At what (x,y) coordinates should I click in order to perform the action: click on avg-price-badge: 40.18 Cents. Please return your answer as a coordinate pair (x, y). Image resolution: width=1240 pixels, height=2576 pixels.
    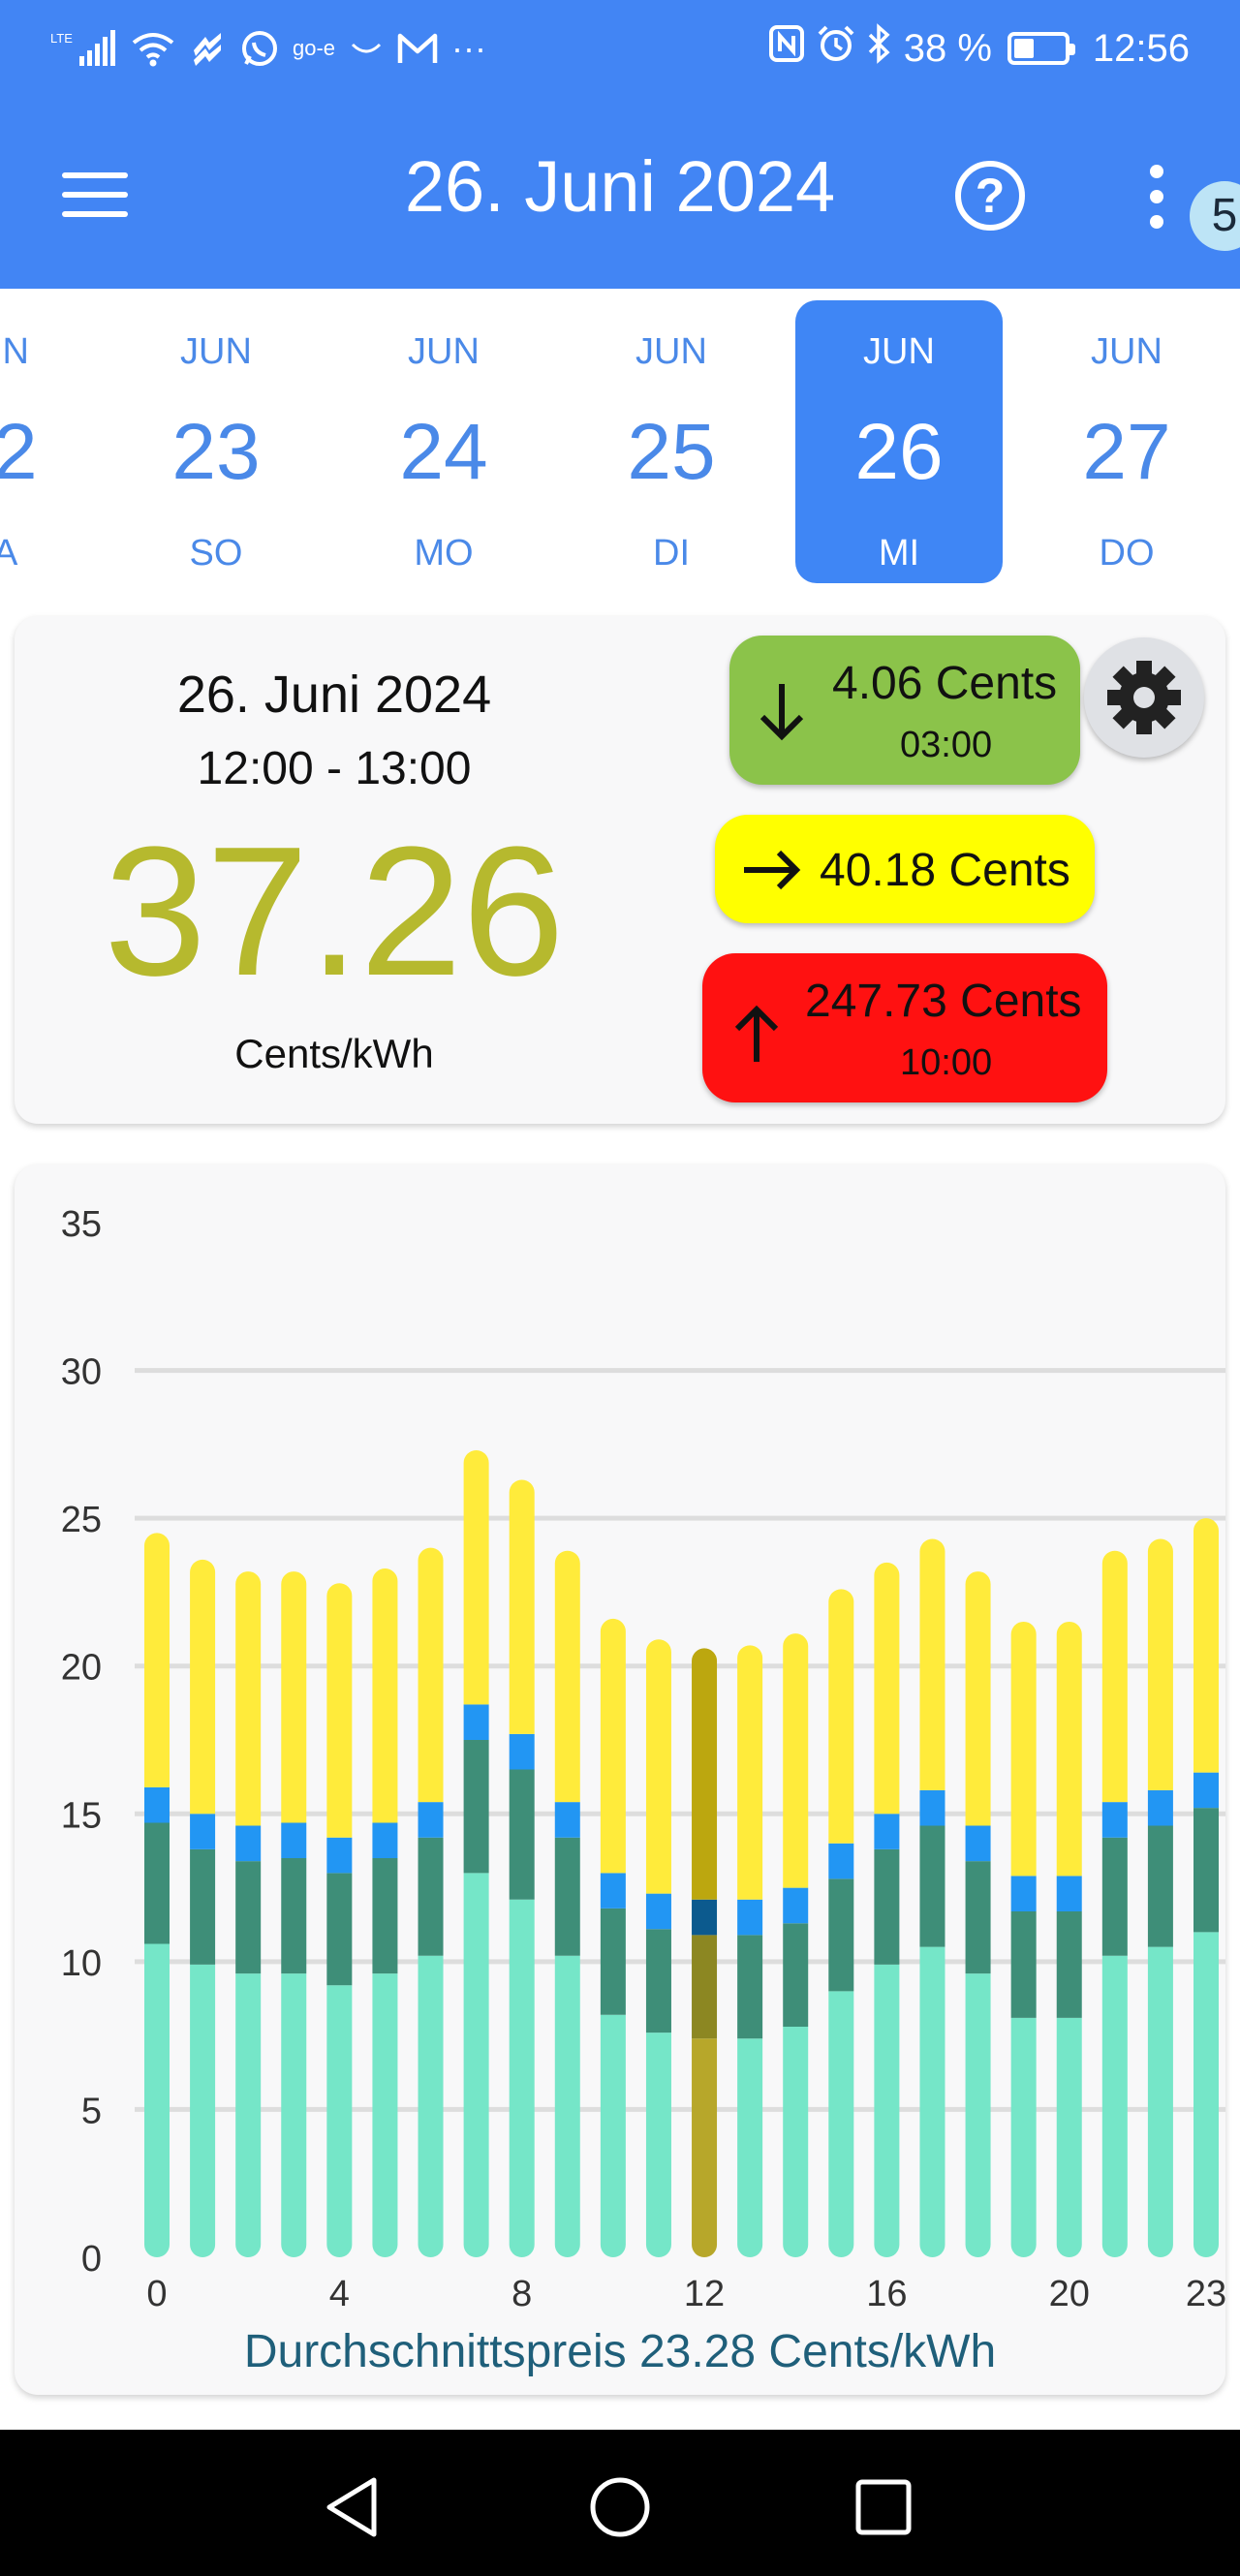
    Looking at the image, I should click on (905, 869).